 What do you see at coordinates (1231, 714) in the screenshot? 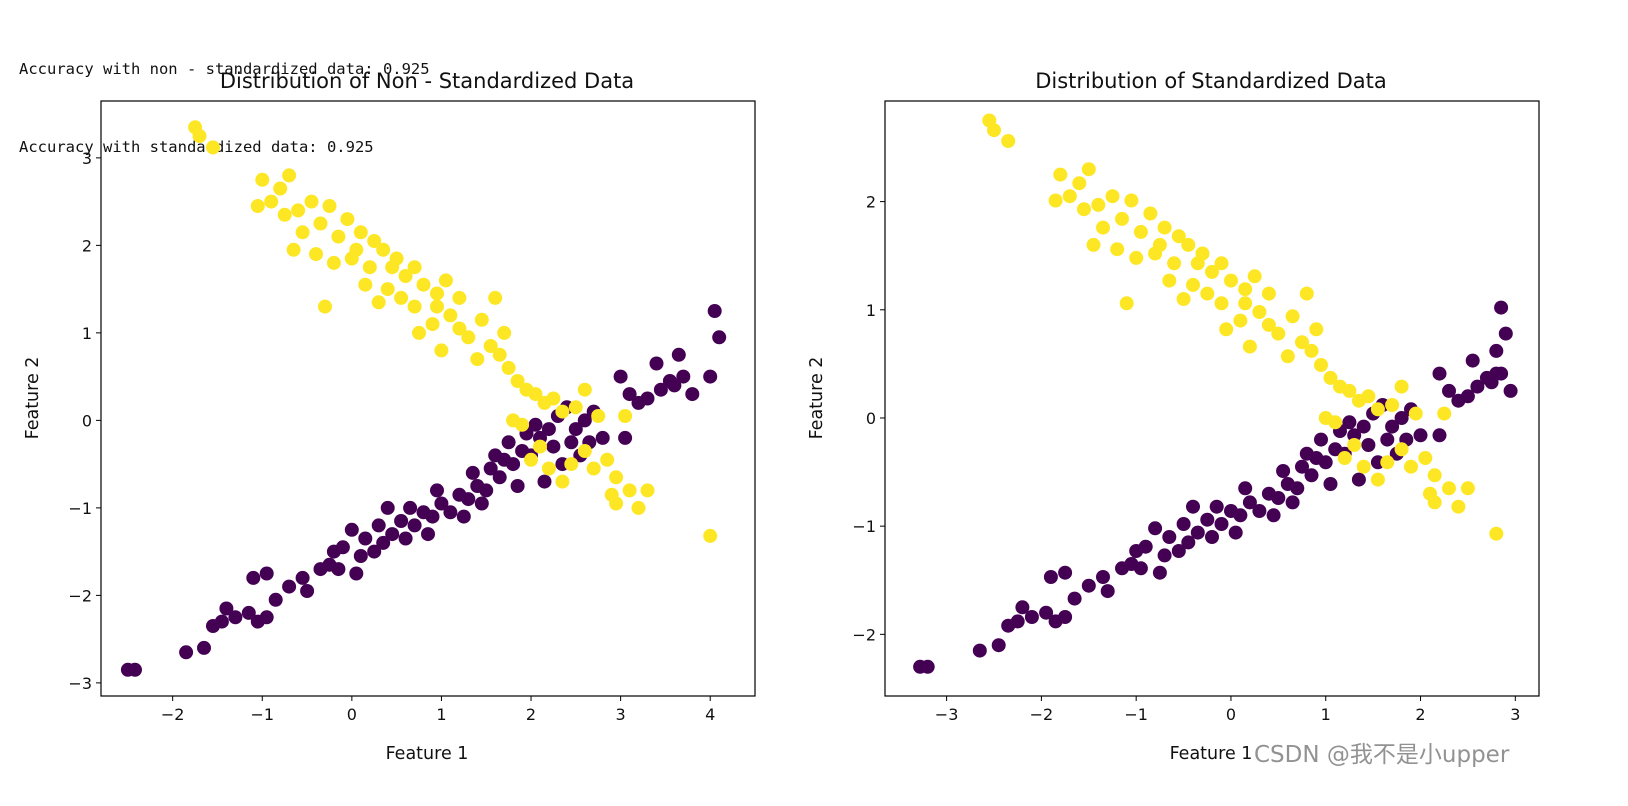
I see `x-tick-label: 0` at bounding box center [1231, 714].